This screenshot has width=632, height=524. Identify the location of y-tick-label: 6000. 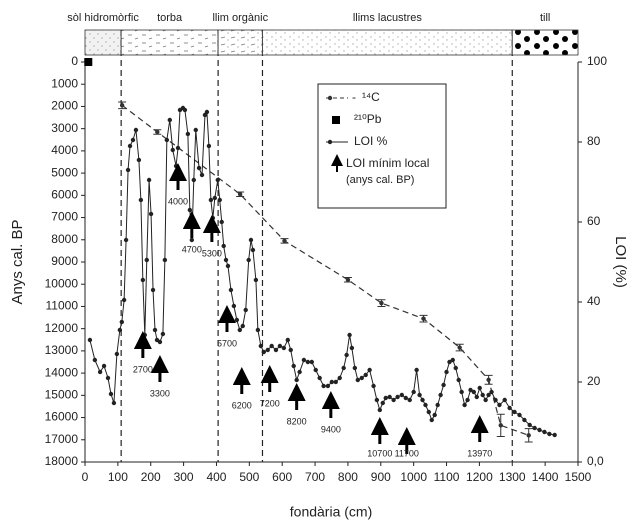
(64, 195).